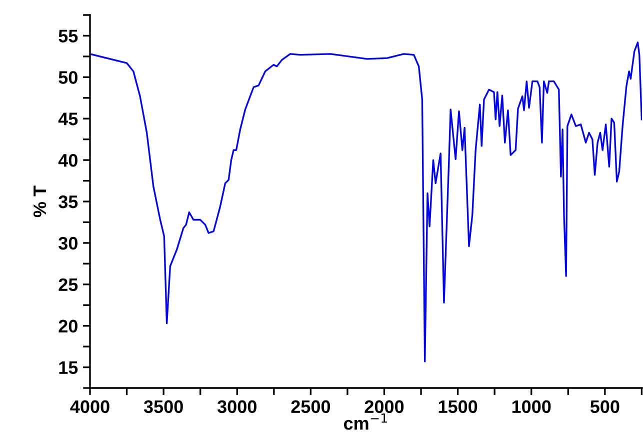 The width and height of the screenshot is (643, 446). Describe the element at coordinates (458, 407) in the screenshot. I see `x-tick-label: 1500` at that location.